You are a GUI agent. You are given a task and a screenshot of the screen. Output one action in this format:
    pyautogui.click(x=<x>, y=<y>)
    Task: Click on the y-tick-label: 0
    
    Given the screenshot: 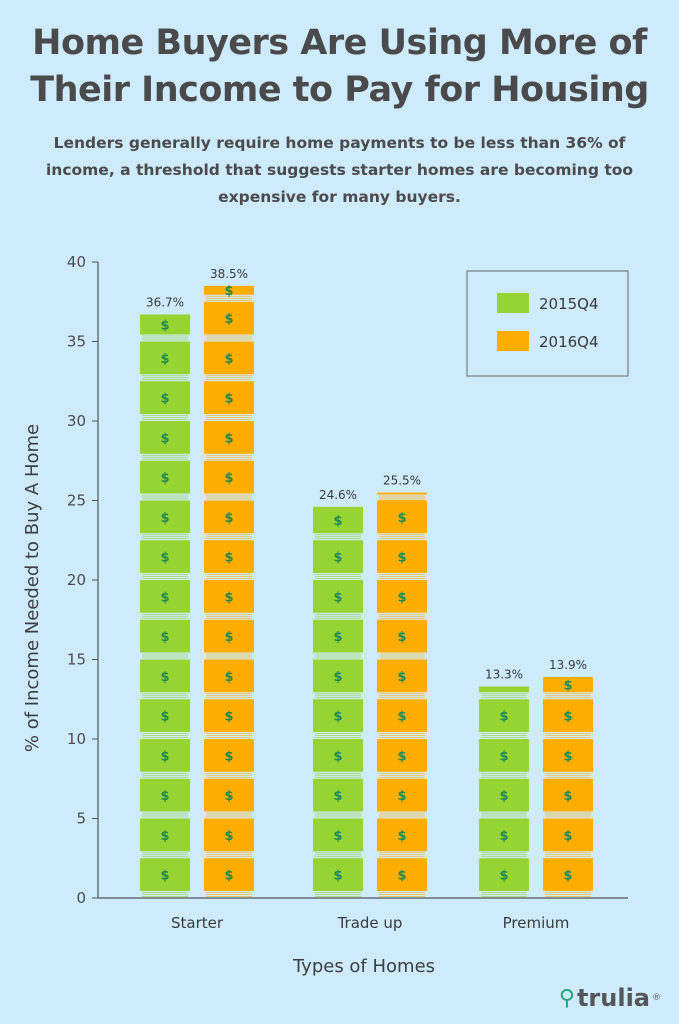 What is the action you would take?
    pyautogui.click(x=81, y=898)
    